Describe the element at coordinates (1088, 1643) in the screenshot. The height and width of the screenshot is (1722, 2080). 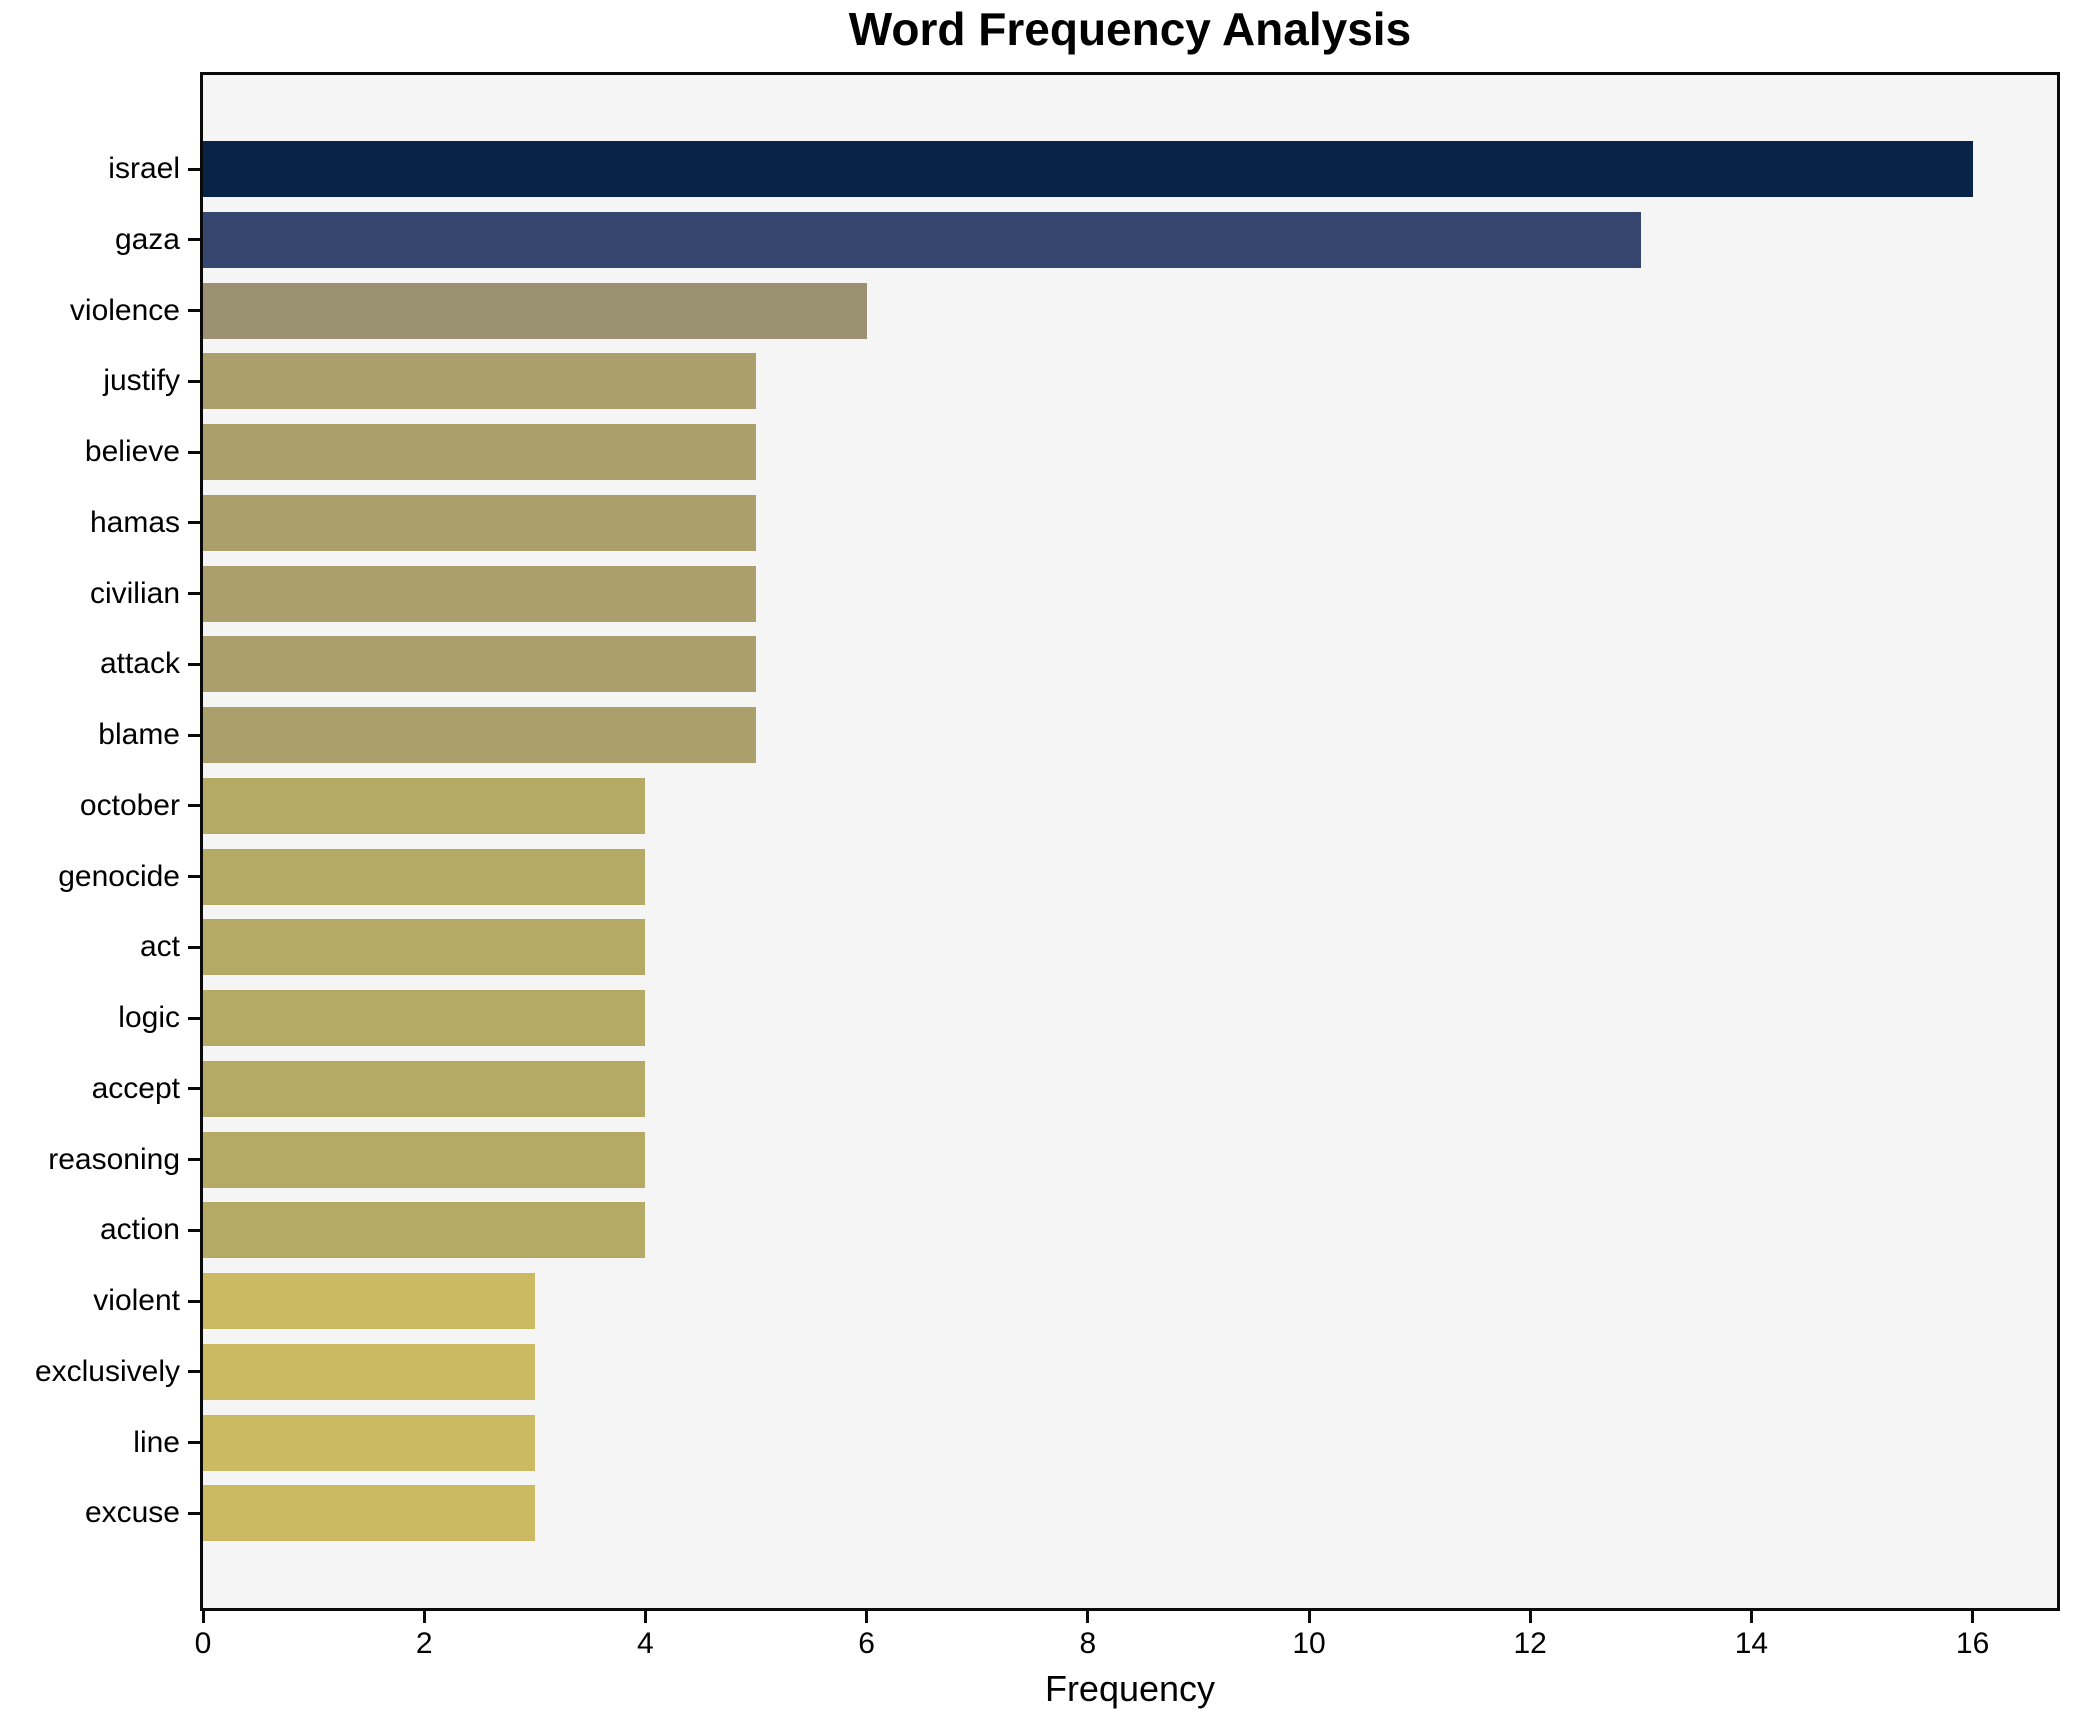
I see `x-tick-label: 8` at that location.